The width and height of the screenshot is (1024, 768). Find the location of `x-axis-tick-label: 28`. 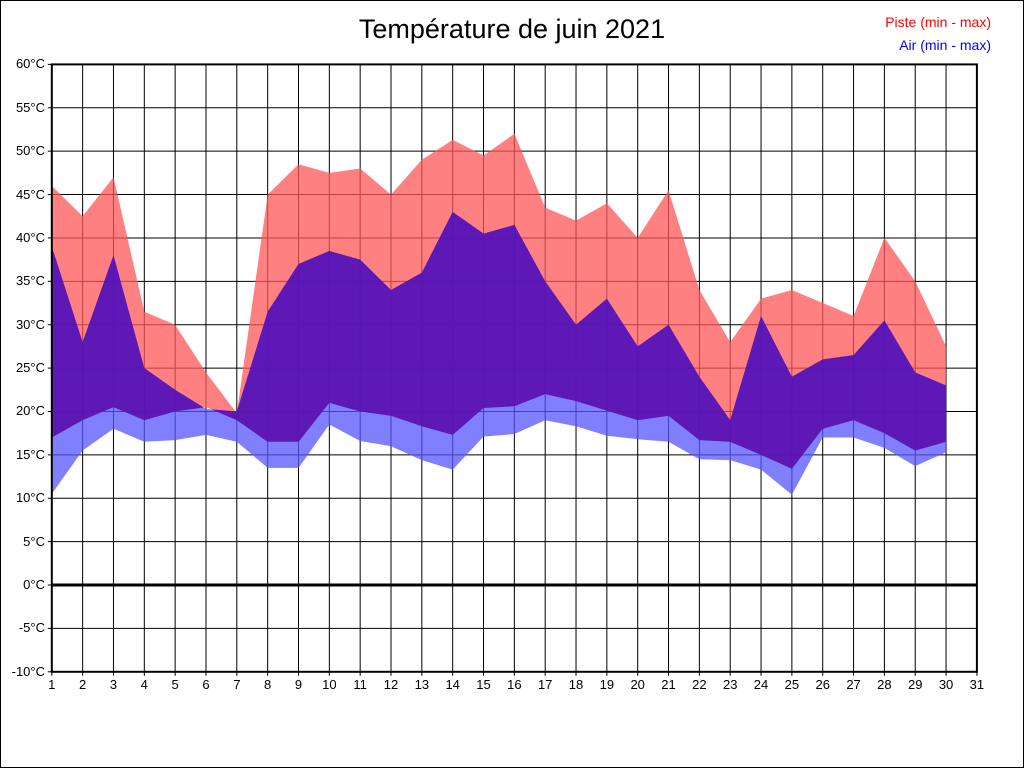

x-axis-tick-label: 28 is located at coordinates (884, 684).